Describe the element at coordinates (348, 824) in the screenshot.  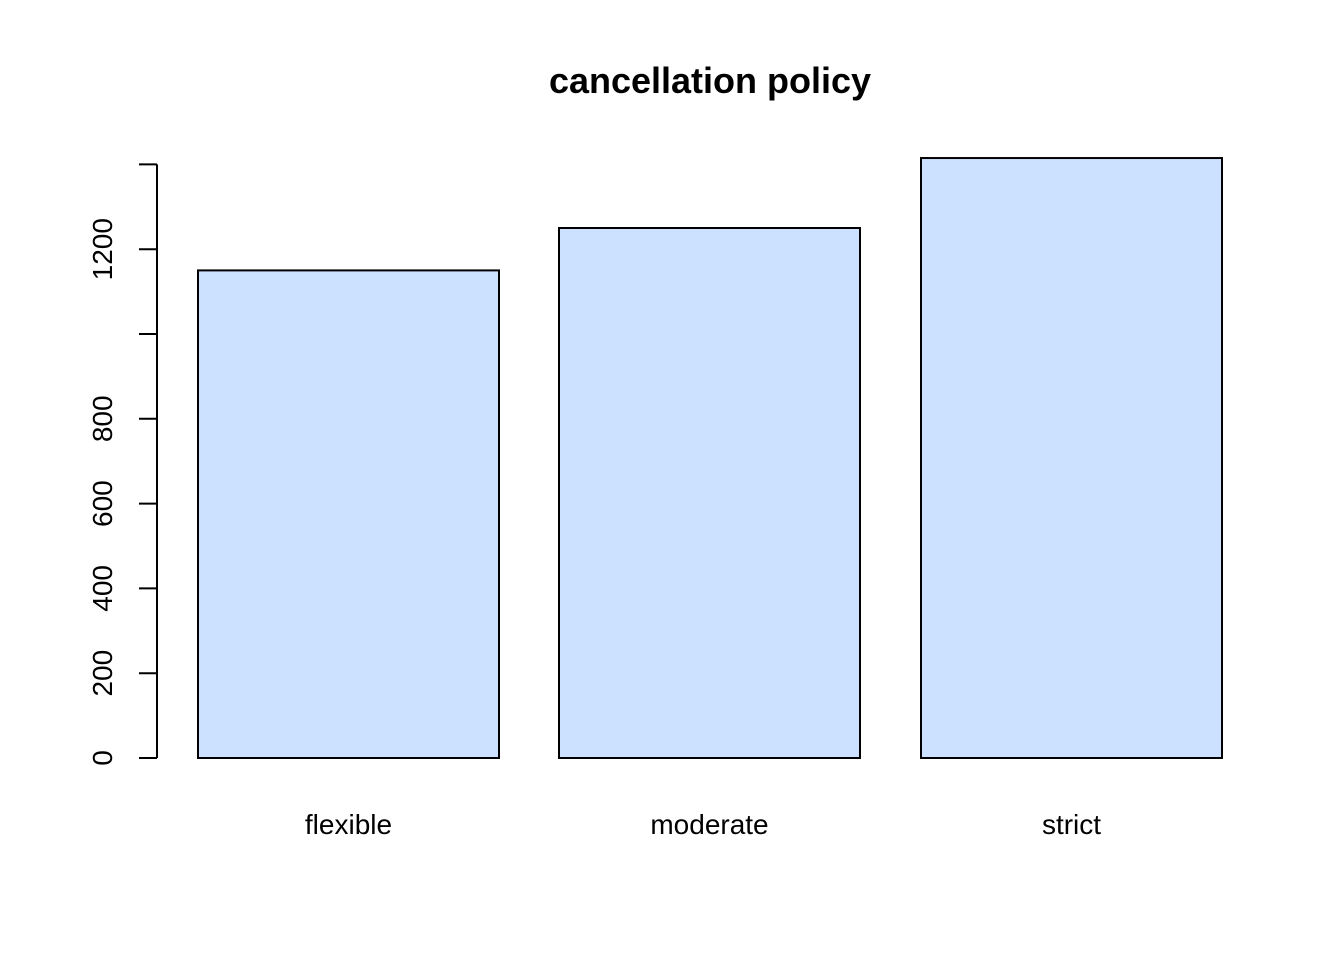
I see `x-label-flexible: flexible` at that location.